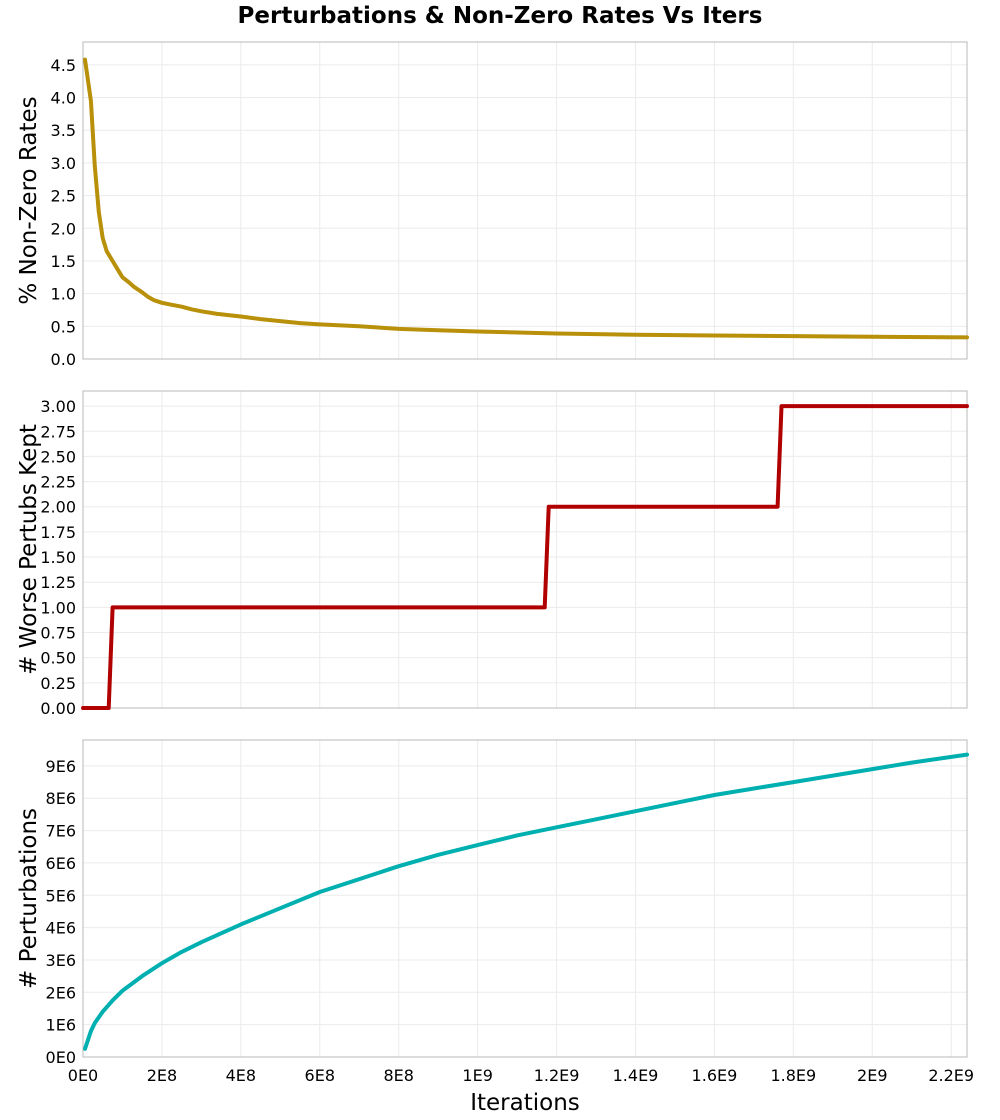  I want to click on x-tick-label: 2.2E9, so click(951, 1075).